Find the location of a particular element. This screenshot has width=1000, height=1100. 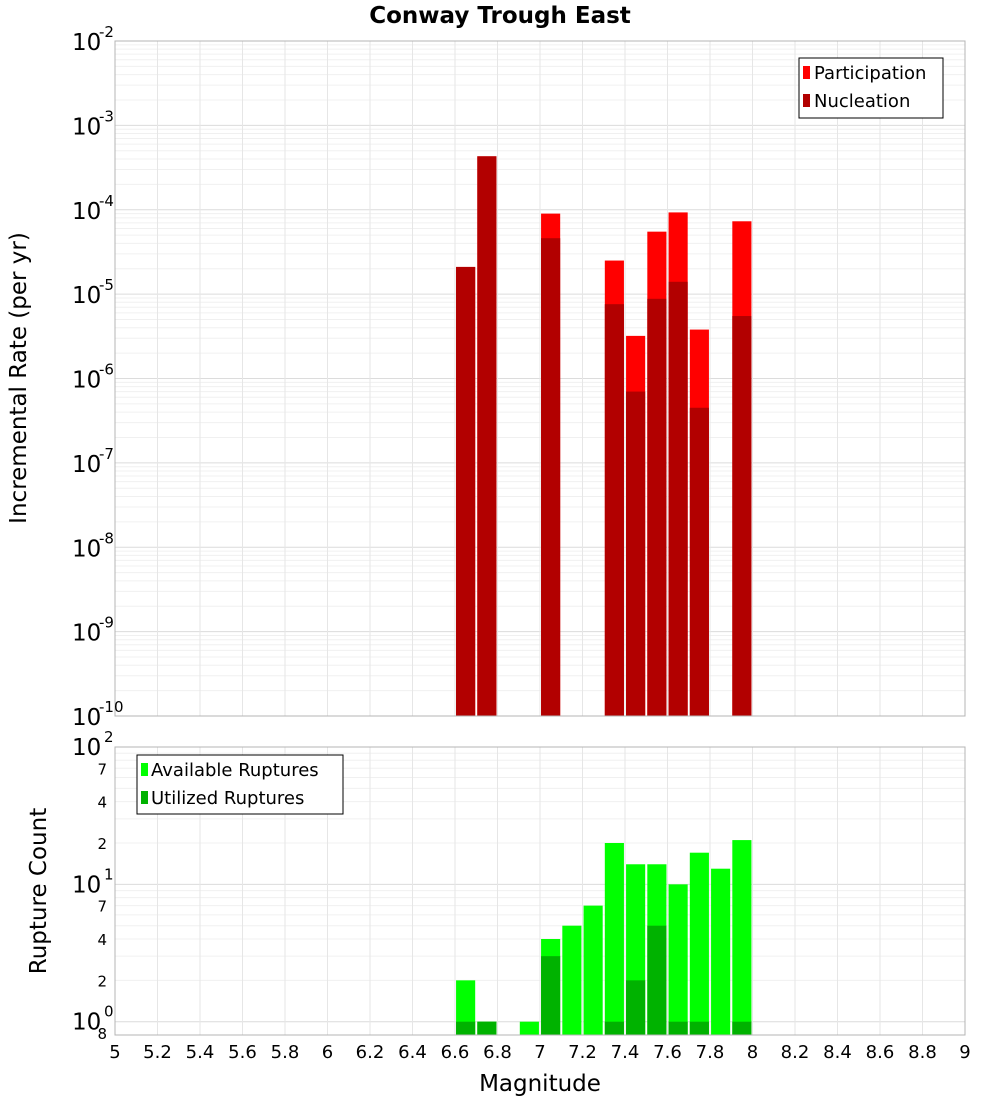

top-y-tick-exponent: -9 is located at coordinates (106, 623).